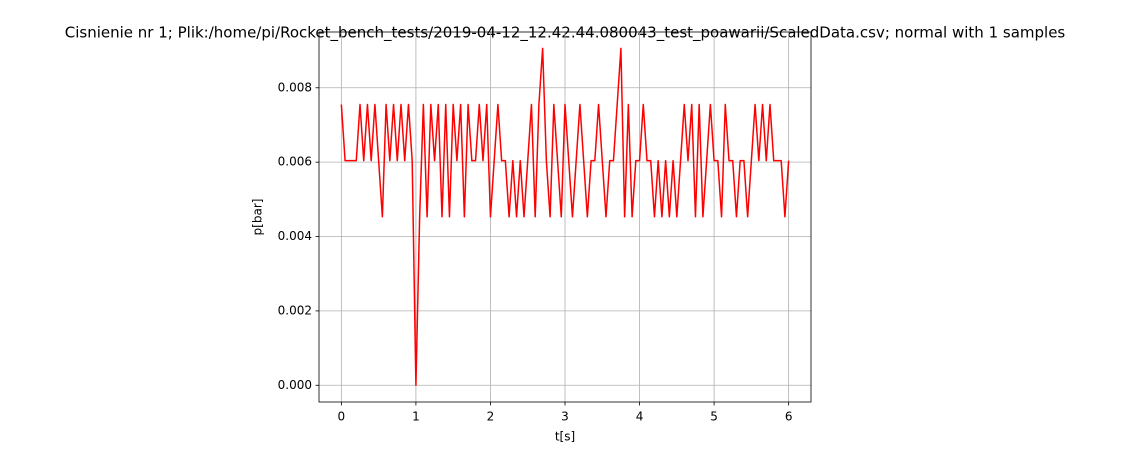 This screenshot has height=455, width=1130. Describe the element at coordinates (714, 417) in the screenshot. I see `x-tick-label: 5` at that location.